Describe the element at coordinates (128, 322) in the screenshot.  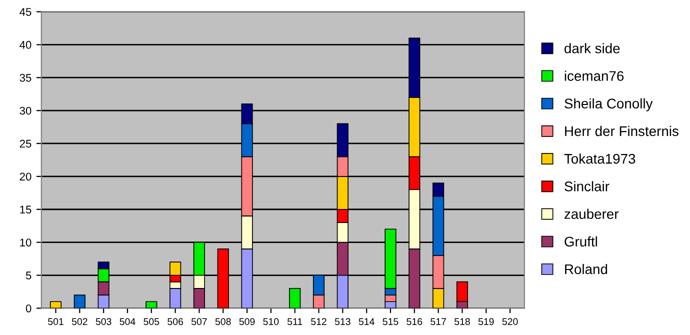
I see `x-tick-label: 504` at that location.